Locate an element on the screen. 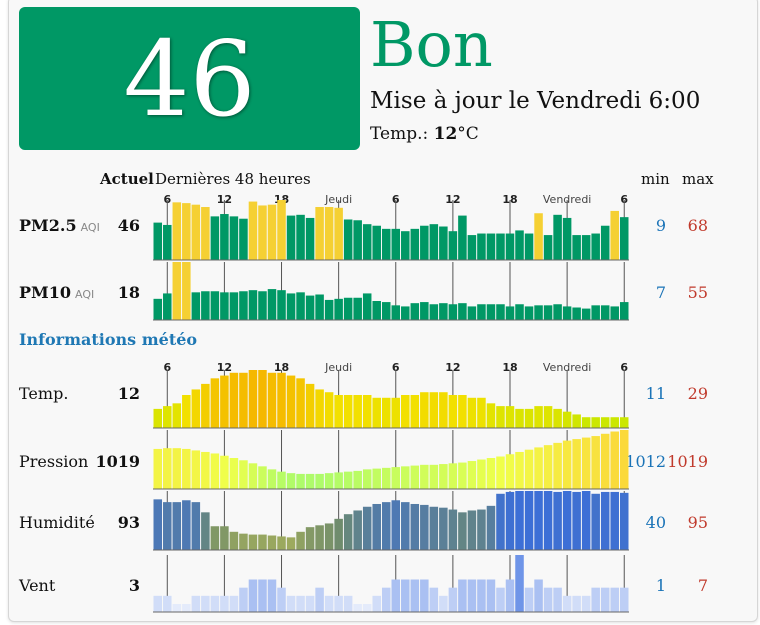  current-temperature: Temp.: 12°C is located at coordinates (424, 134).